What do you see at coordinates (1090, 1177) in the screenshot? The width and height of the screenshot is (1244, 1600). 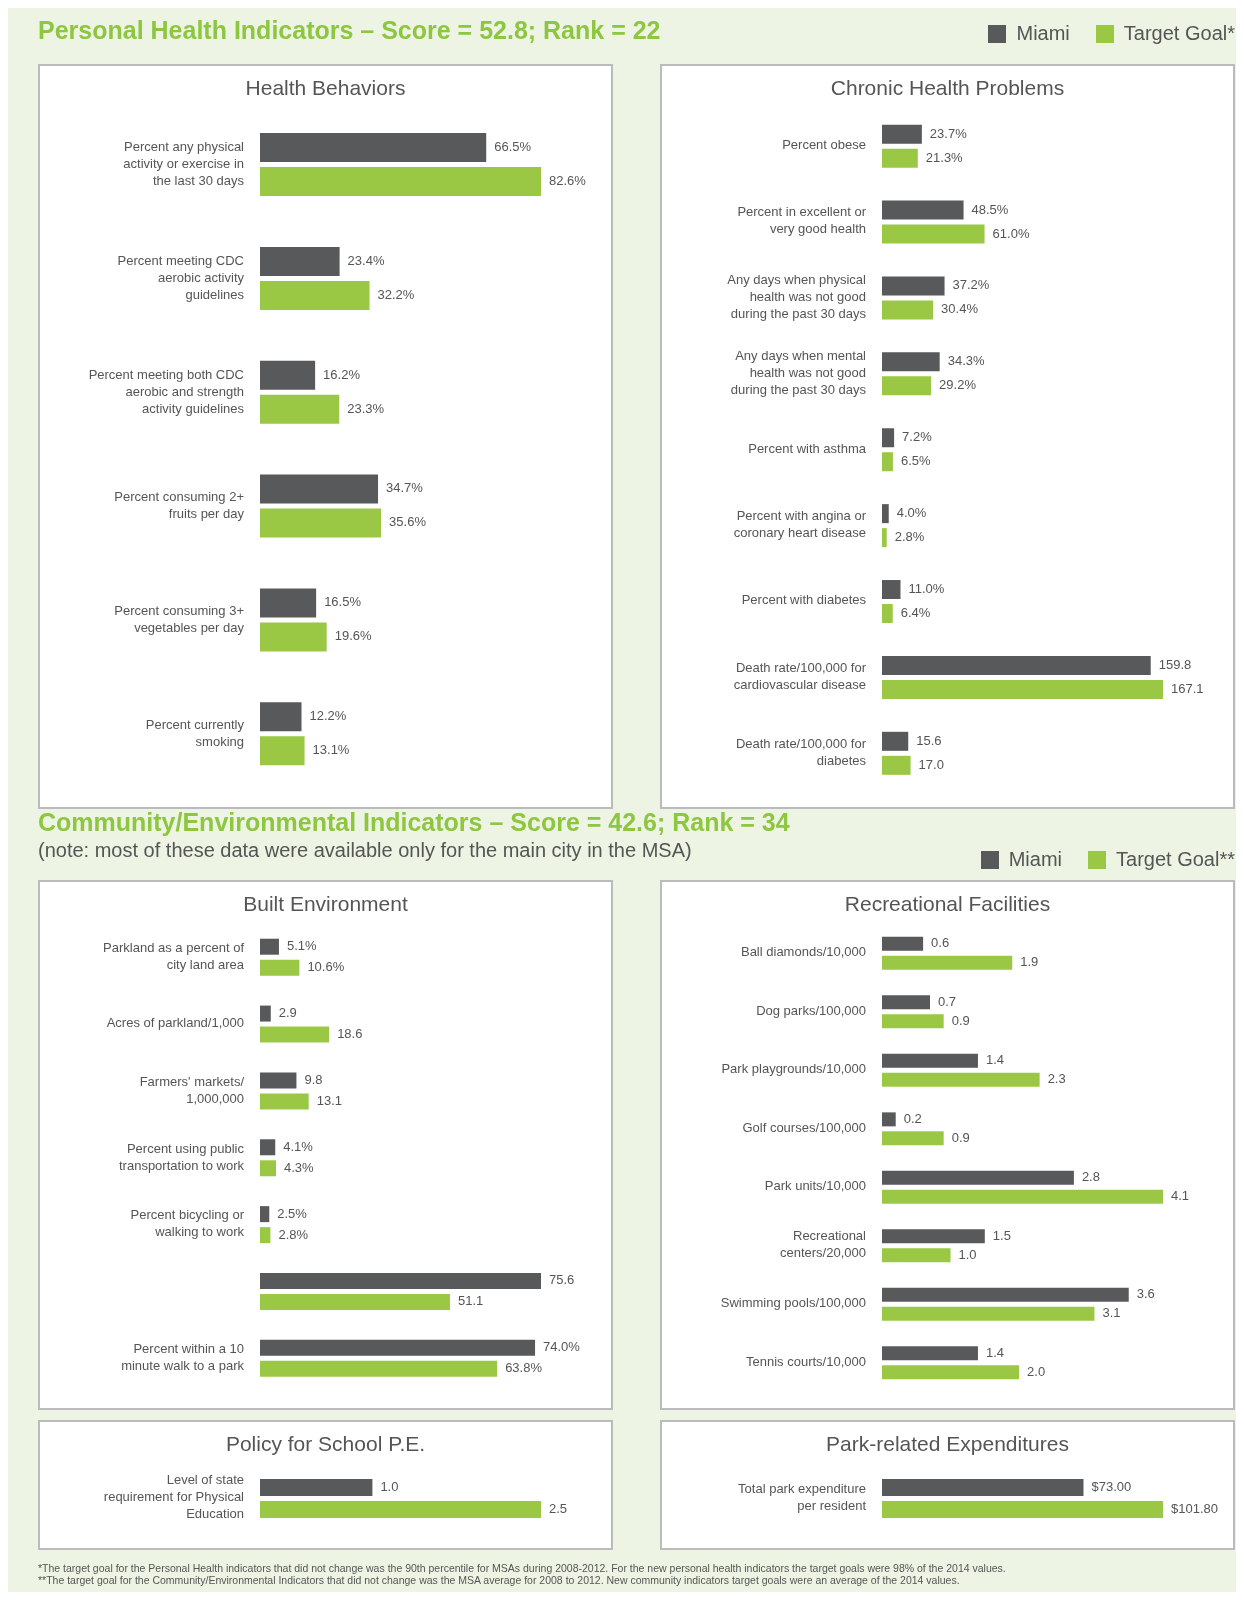 I see `data-label: 2.8` at bounding box center [1090, 1177].